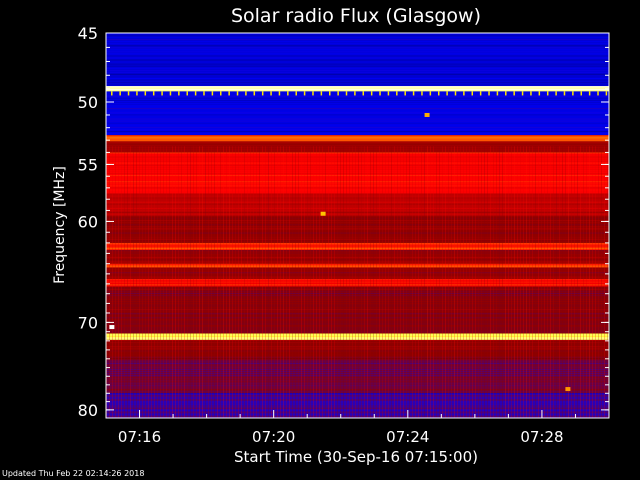  I want to click on y-tick-label: 55, so click(88, 164).